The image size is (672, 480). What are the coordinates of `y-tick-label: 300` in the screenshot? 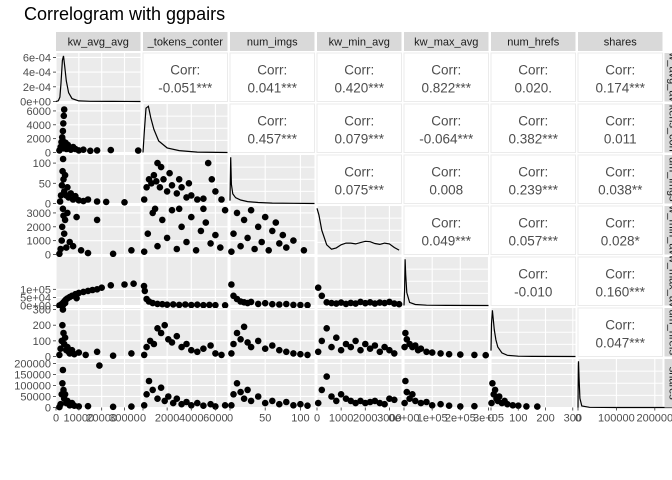 It's located at (42, 311).